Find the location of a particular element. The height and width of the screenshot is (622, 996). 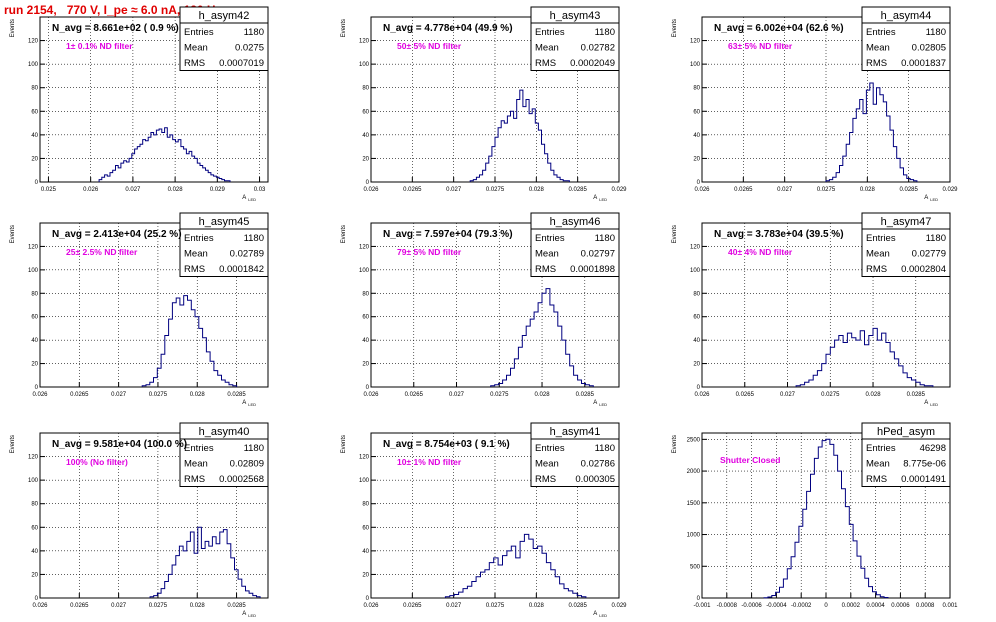

navg-label: N_avg = 2.413e+04 (25.2 %) is located at coordinates (117, 234).